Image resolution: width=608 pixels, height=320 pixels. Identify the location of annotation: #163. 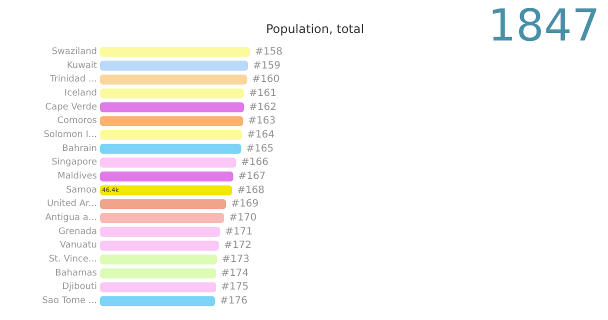
(262, 121).